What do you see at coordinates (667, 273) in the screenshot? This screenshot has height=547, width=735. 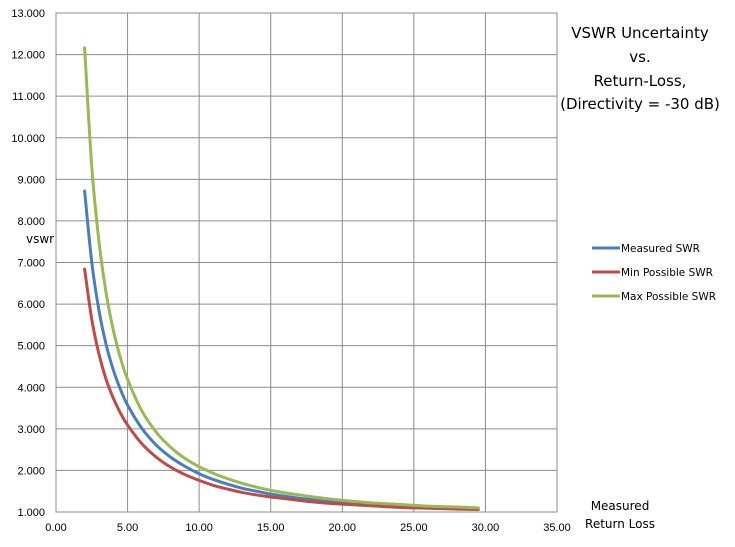 I see `legend-label: Min Possible SWR` at bounding box center [667, 273].